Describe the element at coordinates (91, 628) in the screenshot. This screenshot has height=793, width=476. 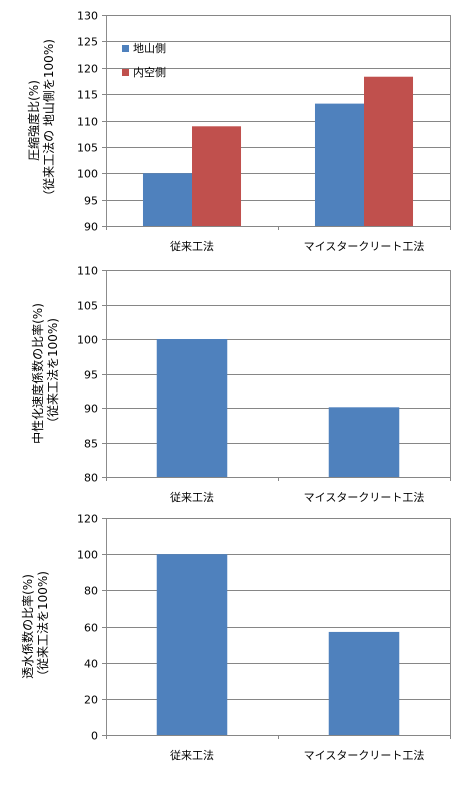
I see `y-tick-label: 60` at that location.